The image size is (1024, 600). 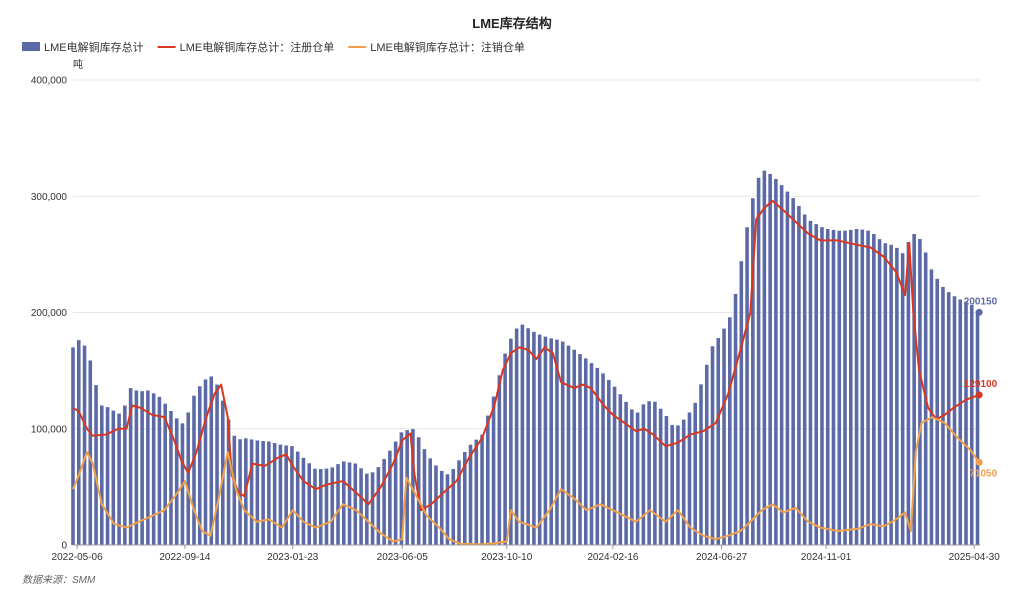 I want to click on y-tick-label: 0, so click(x=64, y=546).